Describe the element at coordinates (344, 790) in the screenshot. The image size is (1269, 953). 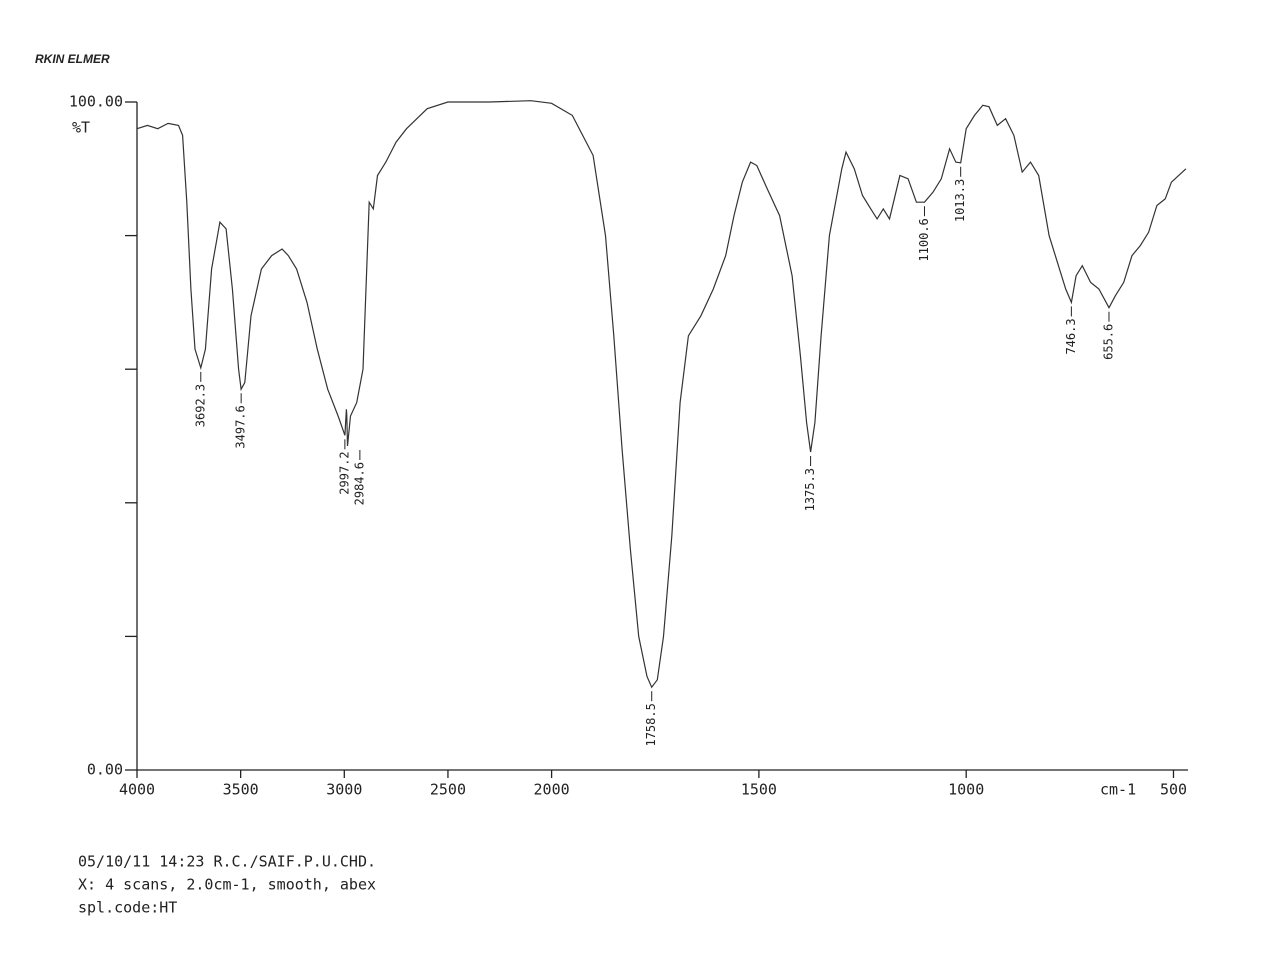
I see `x-tick-label: 3000` at that location.